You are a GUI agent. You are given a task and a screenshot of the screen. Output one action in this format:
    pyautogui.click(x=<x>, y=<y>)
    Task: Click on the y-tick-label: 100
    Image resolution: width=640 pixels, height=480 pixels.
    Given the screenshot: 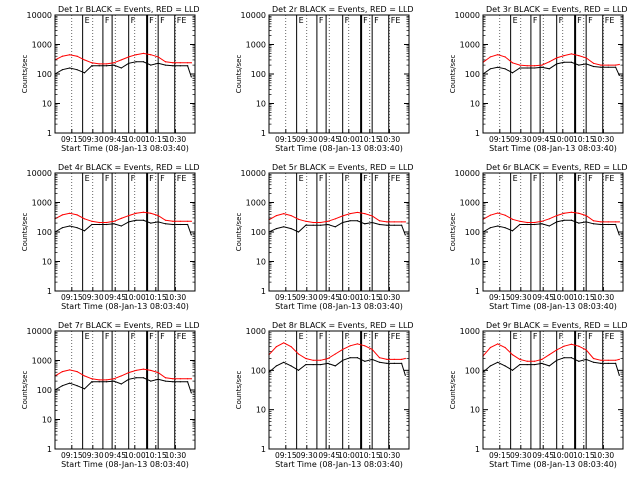 What is the action you would take?
    pyautogui.click(x=258, y=74)
    